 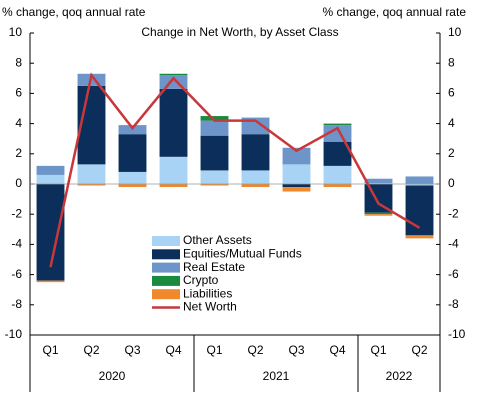 What do you see at coordinates (399, 376) in the screenshot?
I see `x-group-label: 2022` at bounding box center [399, 376].